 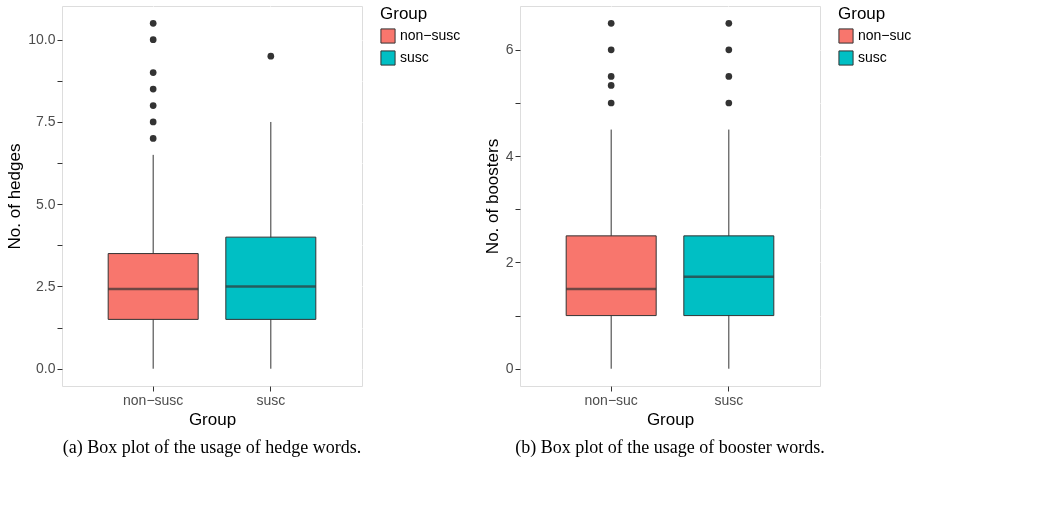 I want to click on y-axis-title: No. of boosters, so click(x=492, y=196).